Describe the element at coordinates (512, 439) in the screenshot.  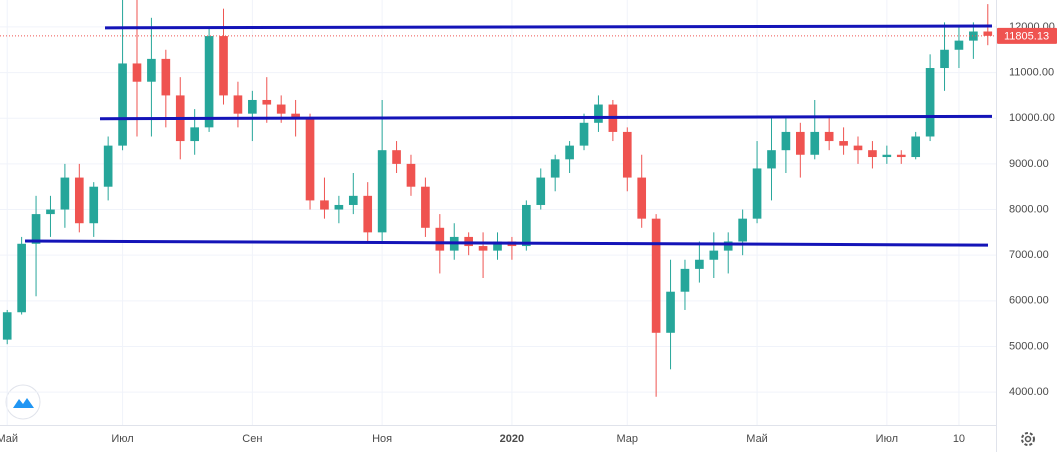
I see `x-tick-label: 2020` at that location.